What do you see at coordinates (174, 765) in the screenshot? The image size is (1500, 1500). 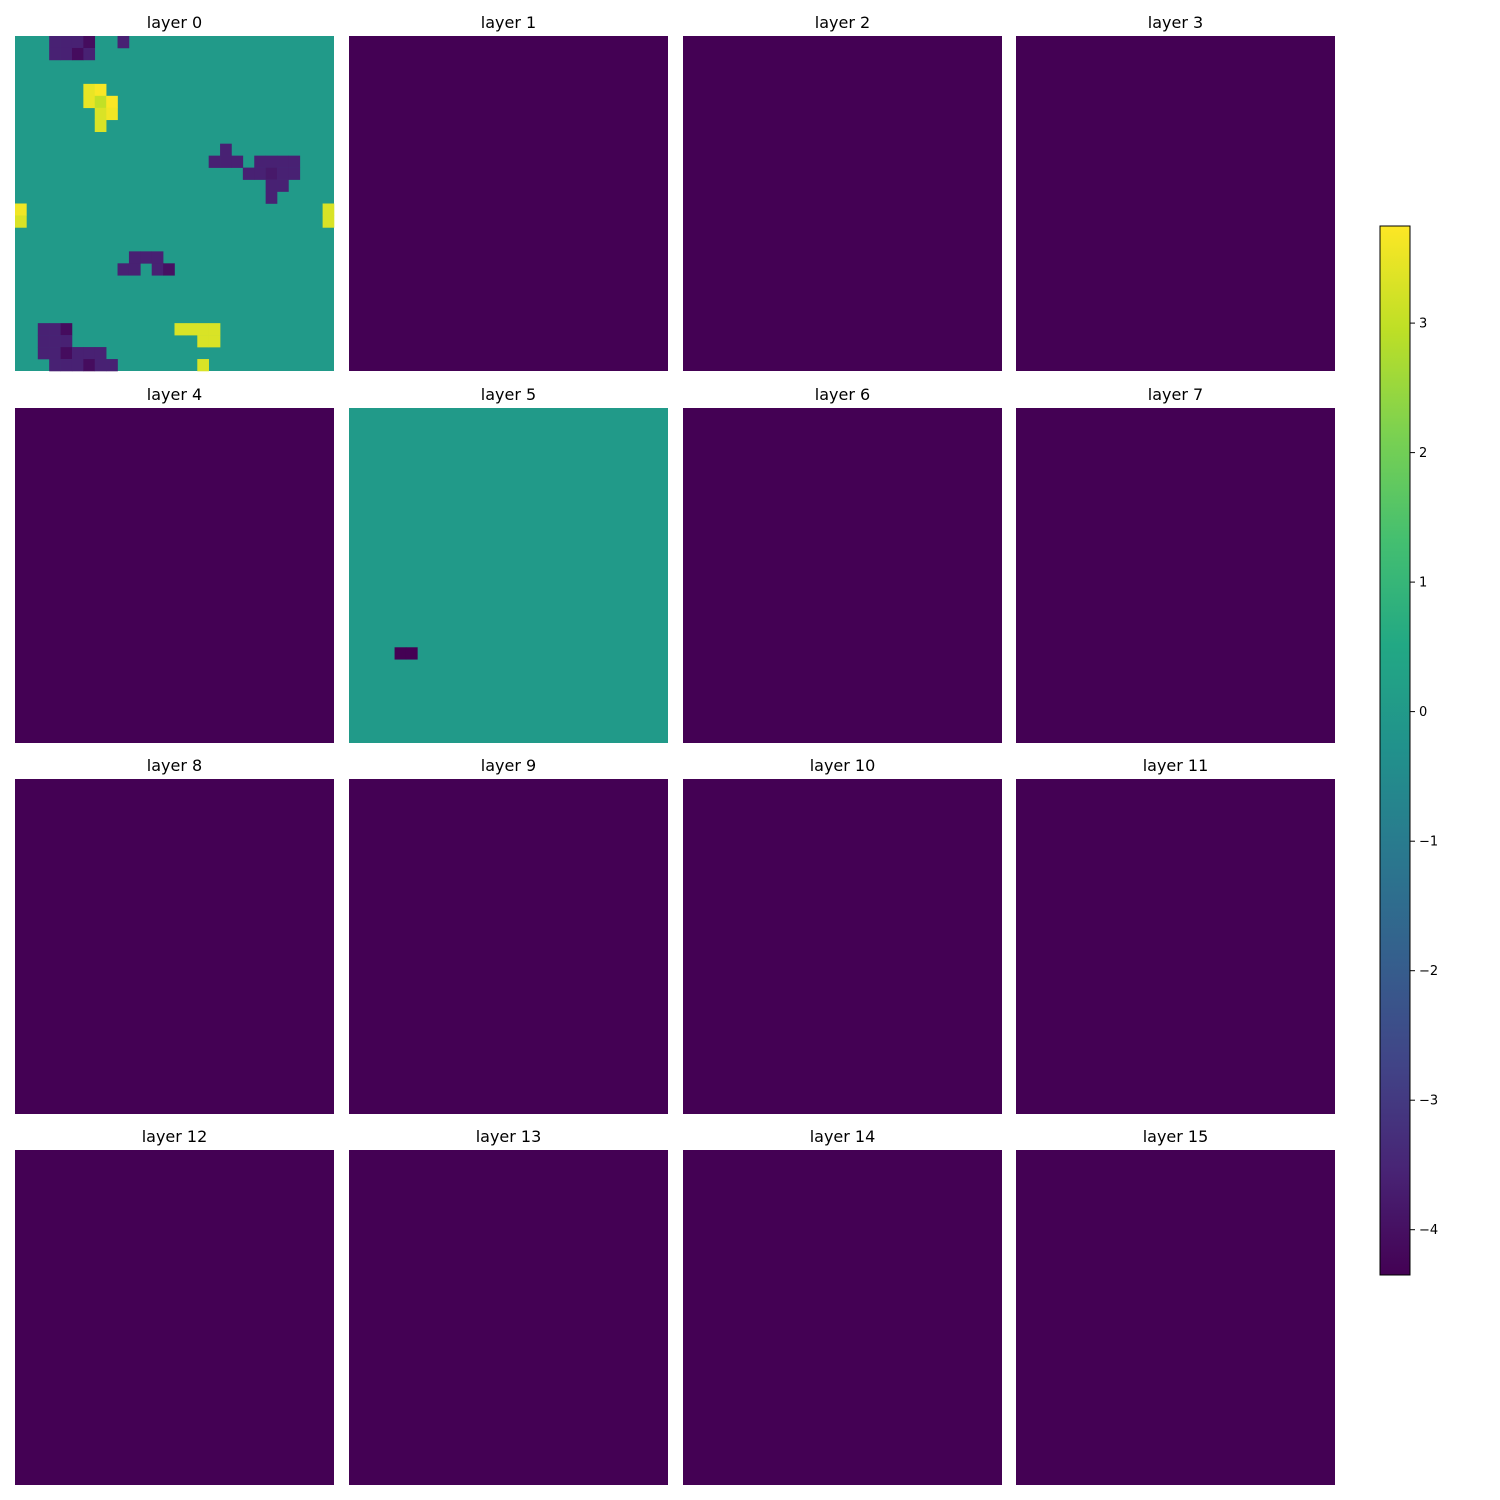 I see `panel-title: layer 8` at bounding box center [174, 765].